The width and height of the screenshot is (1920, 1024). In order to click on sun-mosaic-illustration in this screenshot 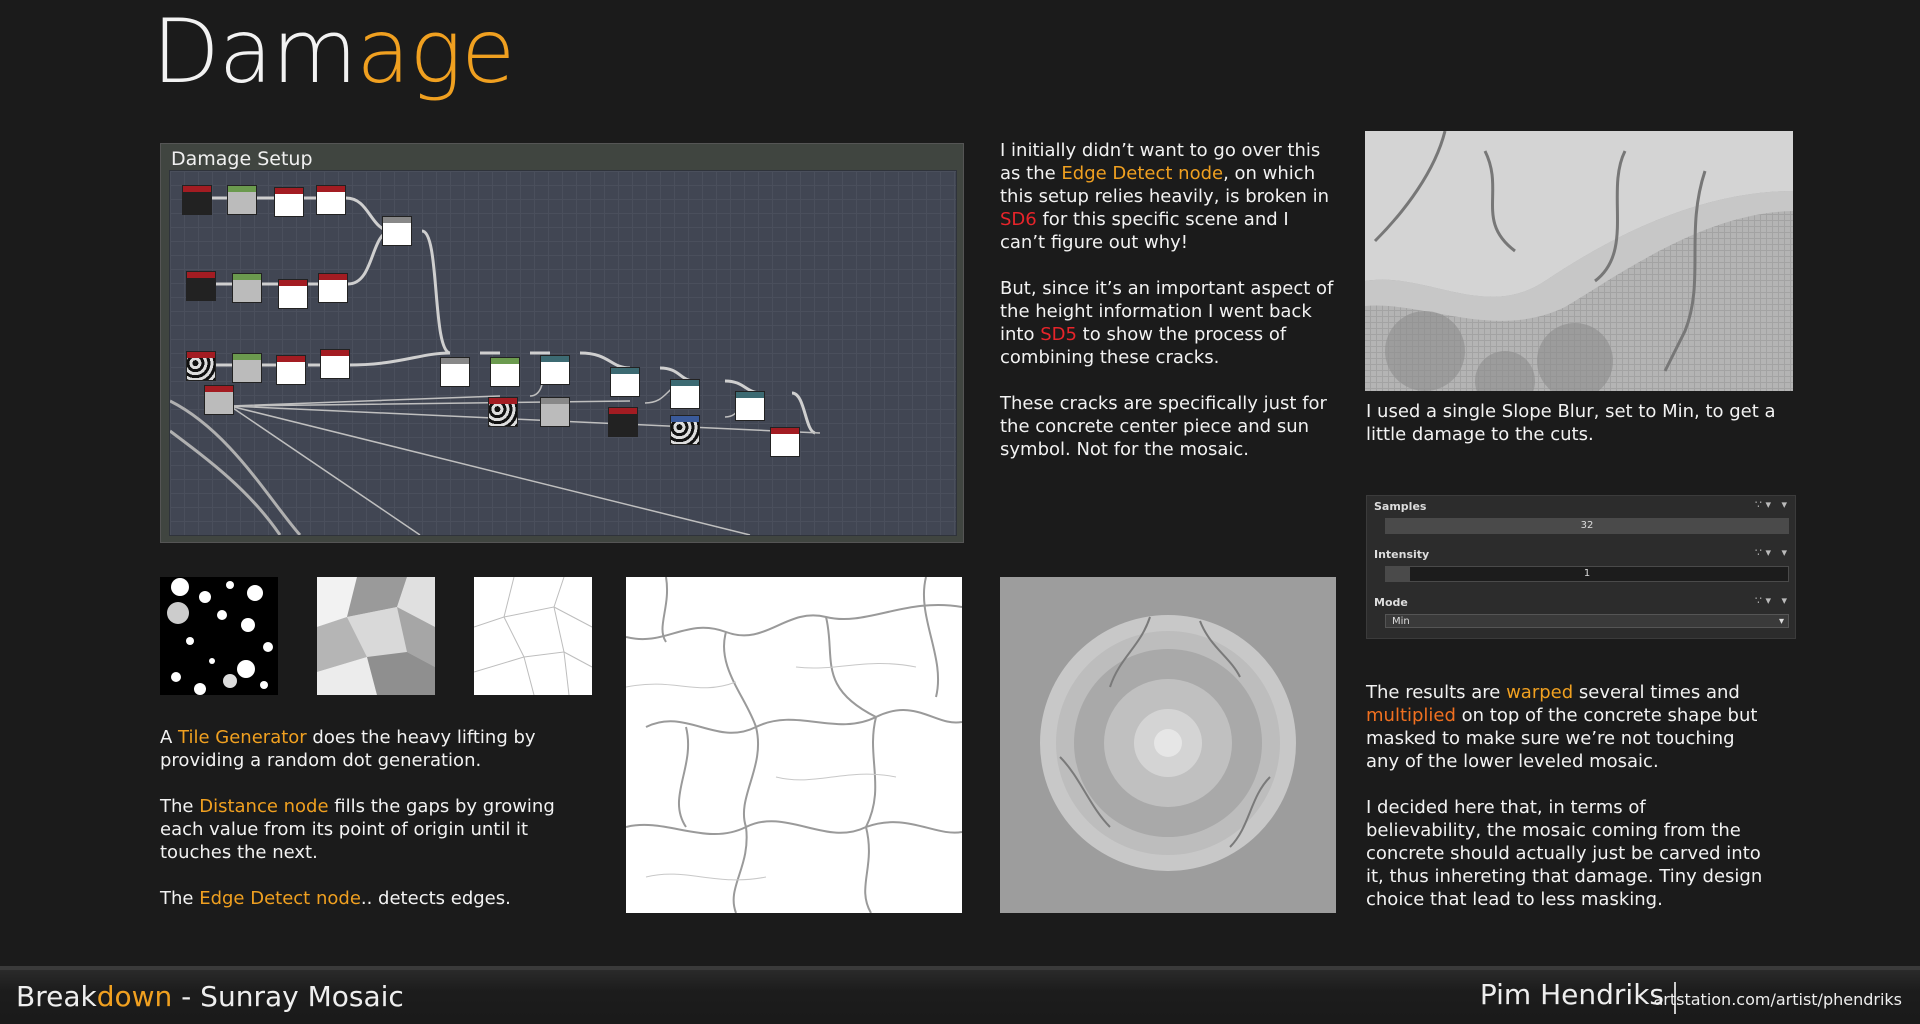, I will do `click(1168, 743)`.